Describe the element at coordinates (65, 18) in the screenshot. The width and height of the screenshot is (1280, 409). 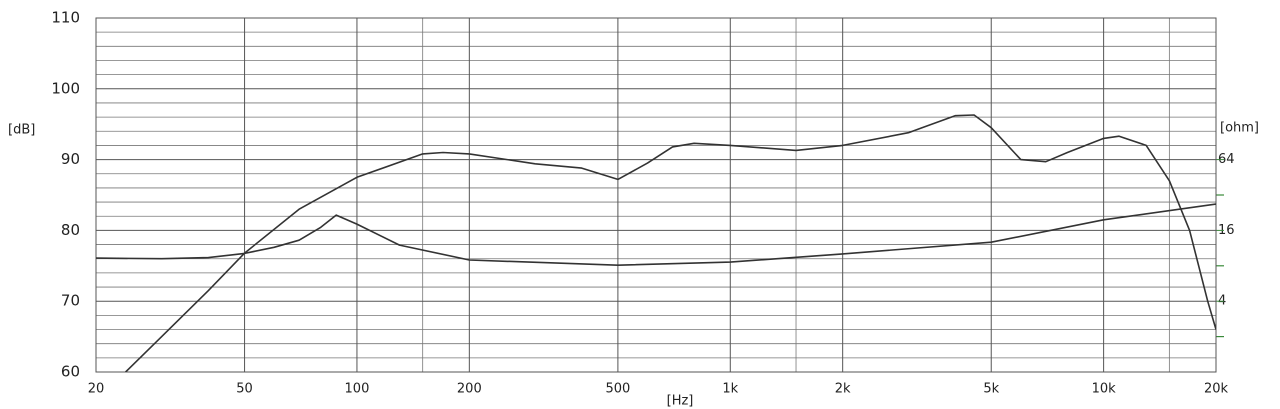
I see `y-tick-label: 110` at that location.